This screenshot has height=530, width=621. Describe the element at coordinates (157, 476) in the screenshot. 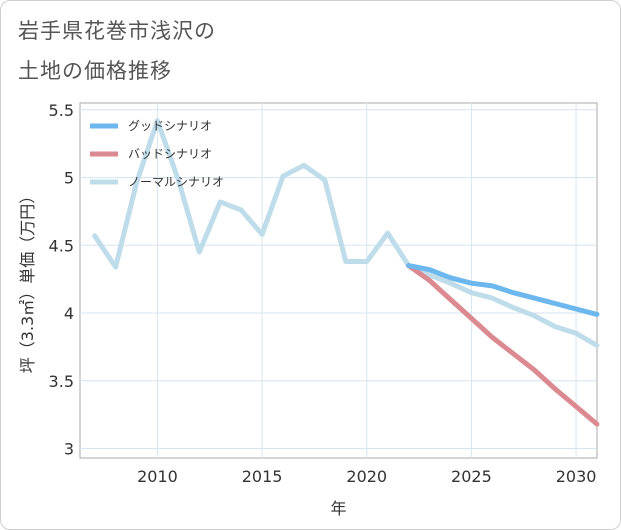

I see `x-tick-label: 2010` at that location.